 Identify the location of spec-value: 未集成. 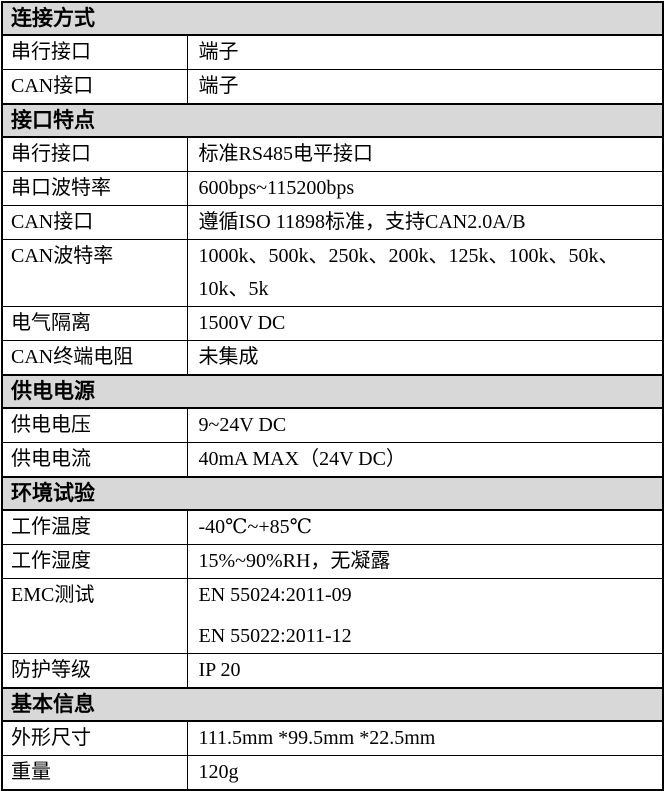
(425, 358).